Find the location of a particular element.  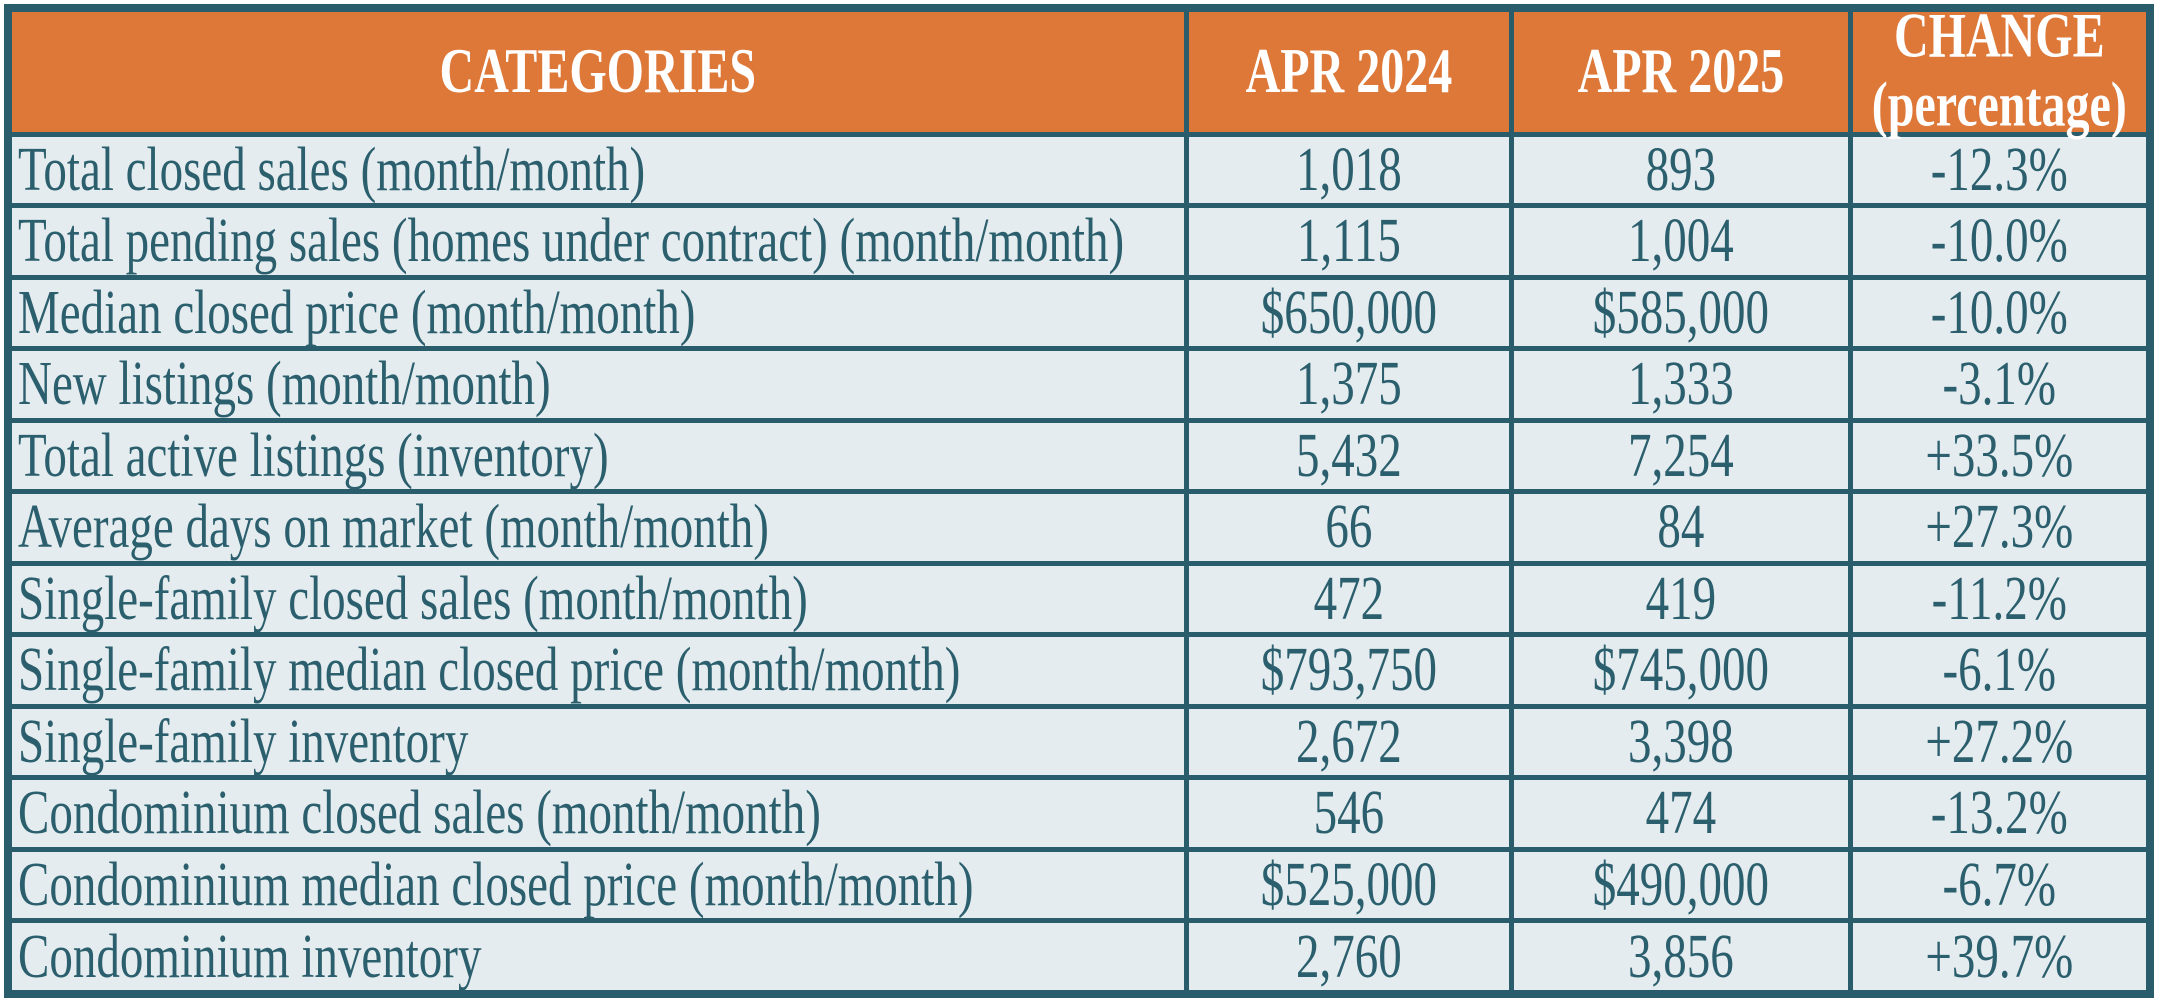

category-cell: Single-family inventory is located at coordinates (597, 741).